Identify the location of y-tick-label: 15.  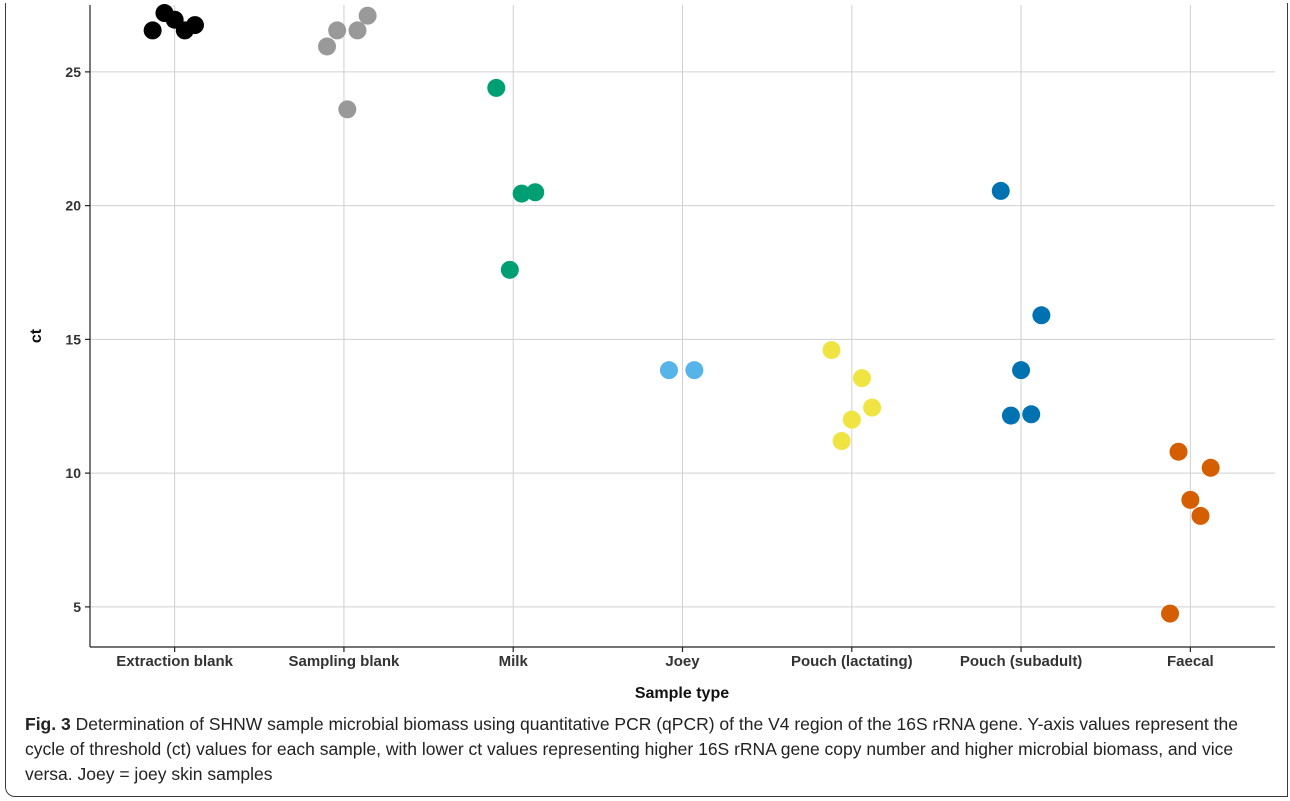
(73, 339).